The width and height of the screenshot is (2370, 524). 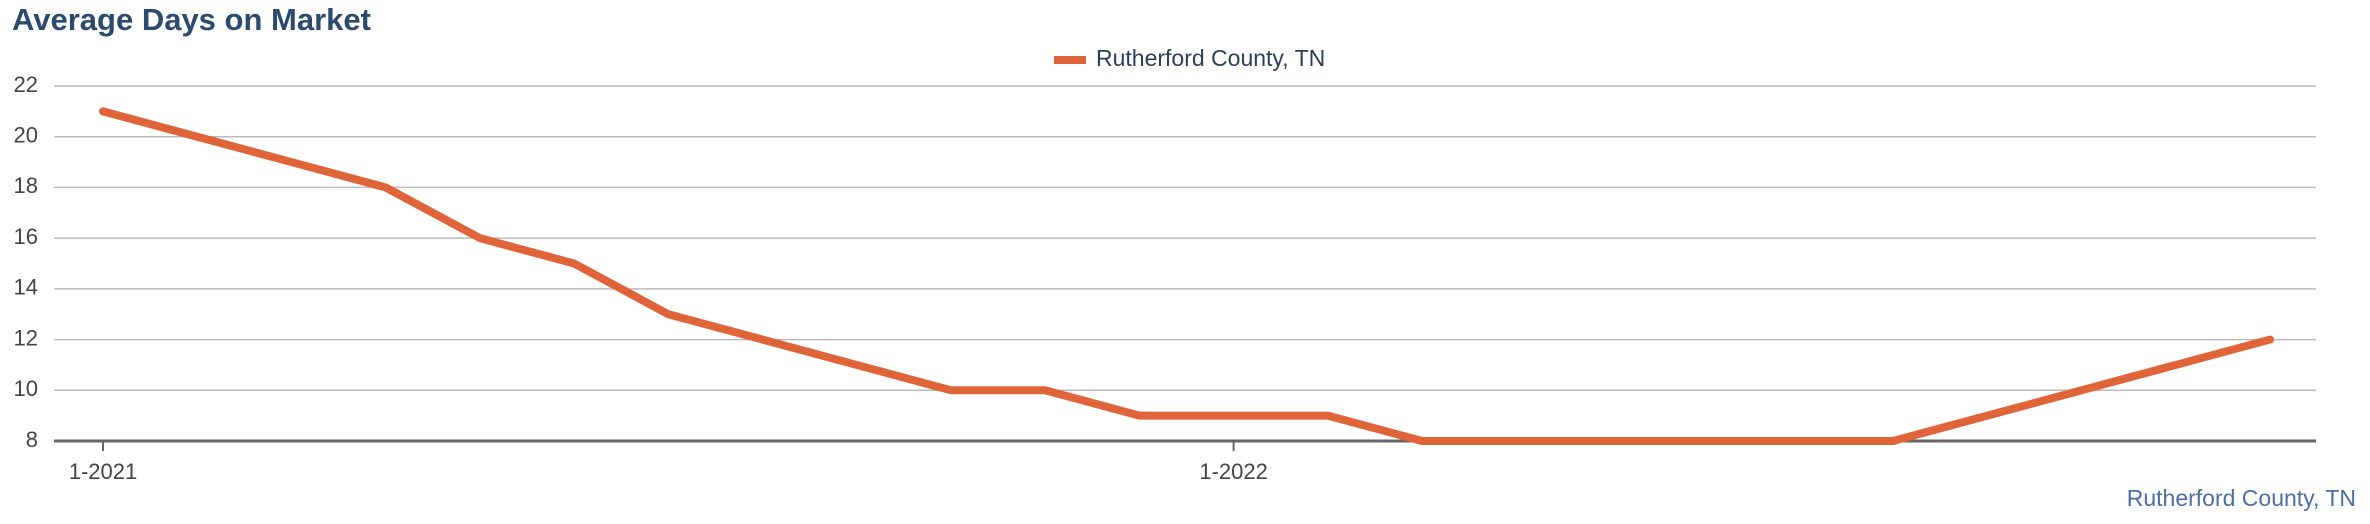 I want to click on y-tick-label: 16, so click(x=26, y=236).